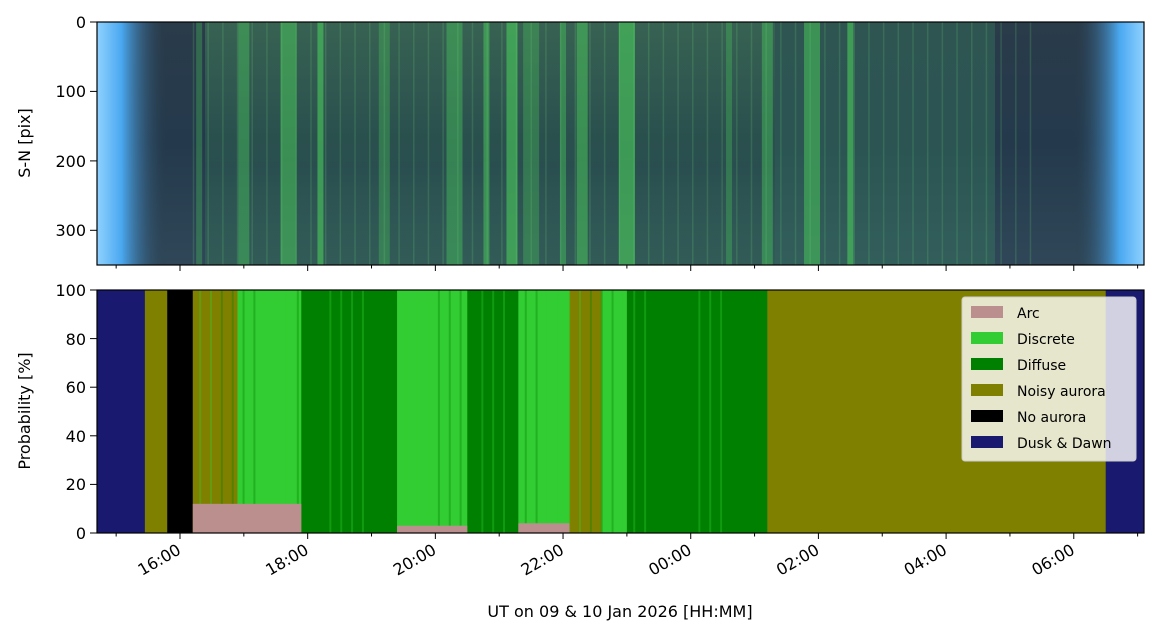 The image size is (1158, 638). I want to click on keogram-ylabel: S-N [pix], so click(24, 143).